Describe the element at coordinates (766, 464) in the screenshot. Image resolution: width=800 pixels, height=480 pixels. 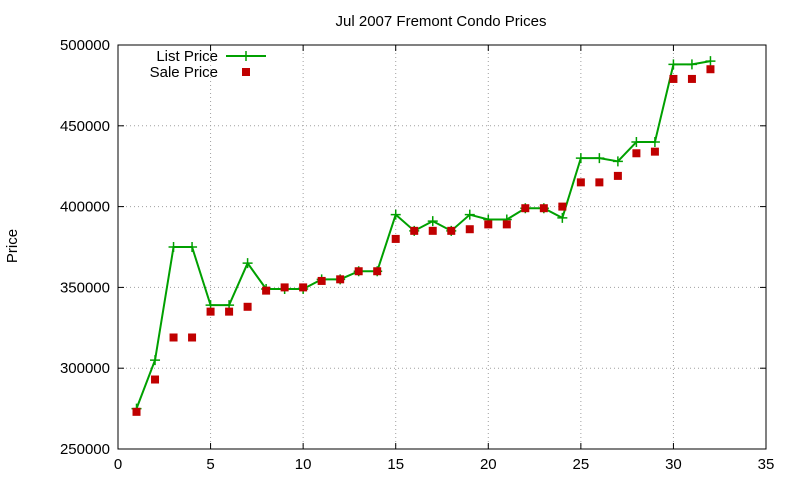
I see `x-tick-label: 35` at that location.